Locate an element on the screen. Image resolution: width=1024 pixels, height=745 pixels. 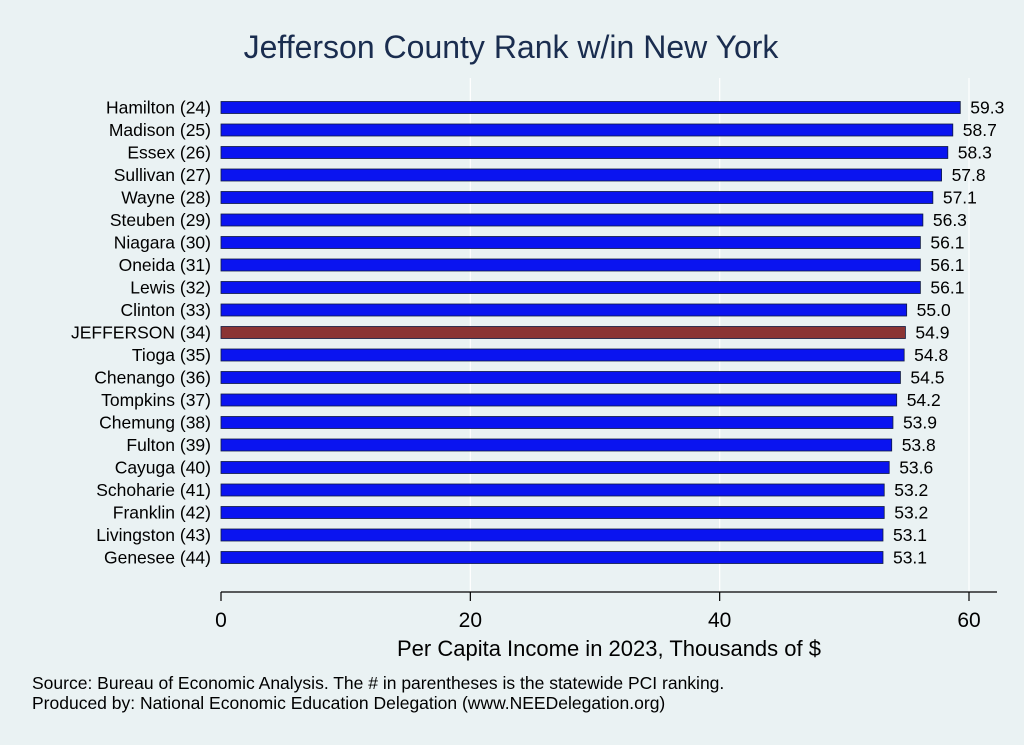
category-label-13: Tompkins (37) is located at coordinates (156, 400).